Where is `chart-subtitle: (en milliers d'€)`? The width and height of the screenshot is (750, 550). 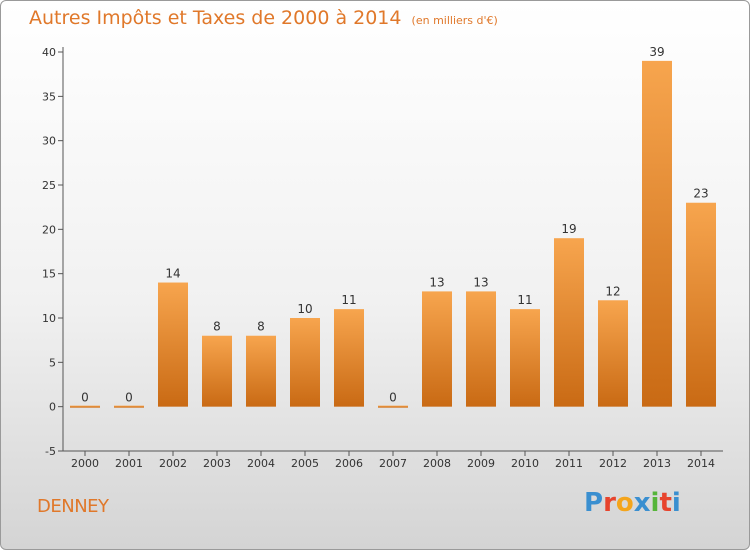
chart-subtitle: (en milliers d'€) is located at coordinates (454, 20).